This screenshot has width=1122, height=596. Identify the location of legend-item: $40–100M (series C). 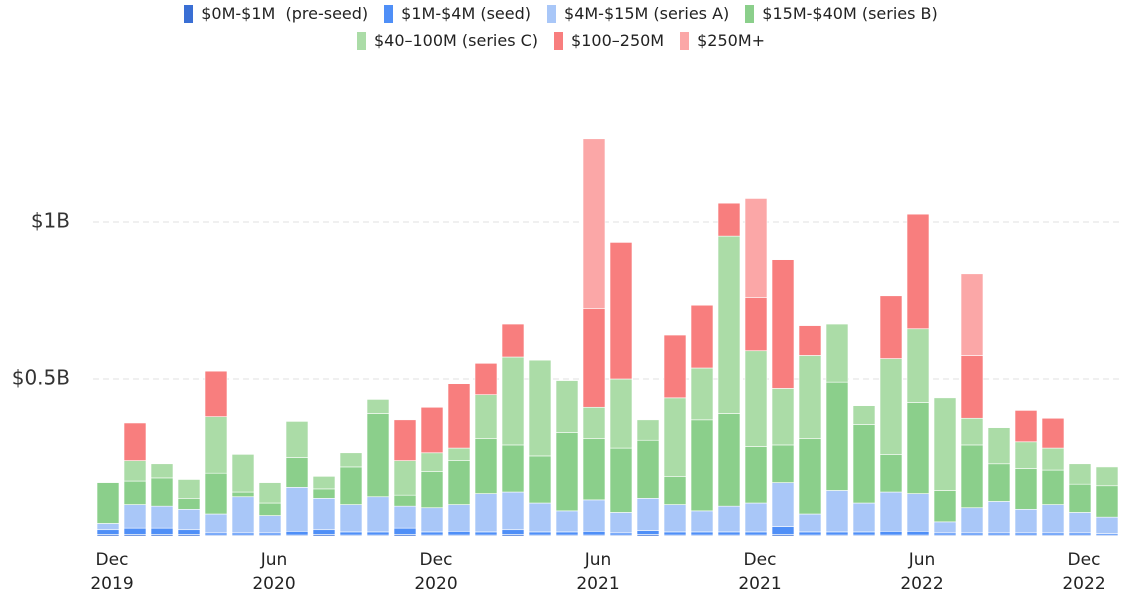
(447, 40).